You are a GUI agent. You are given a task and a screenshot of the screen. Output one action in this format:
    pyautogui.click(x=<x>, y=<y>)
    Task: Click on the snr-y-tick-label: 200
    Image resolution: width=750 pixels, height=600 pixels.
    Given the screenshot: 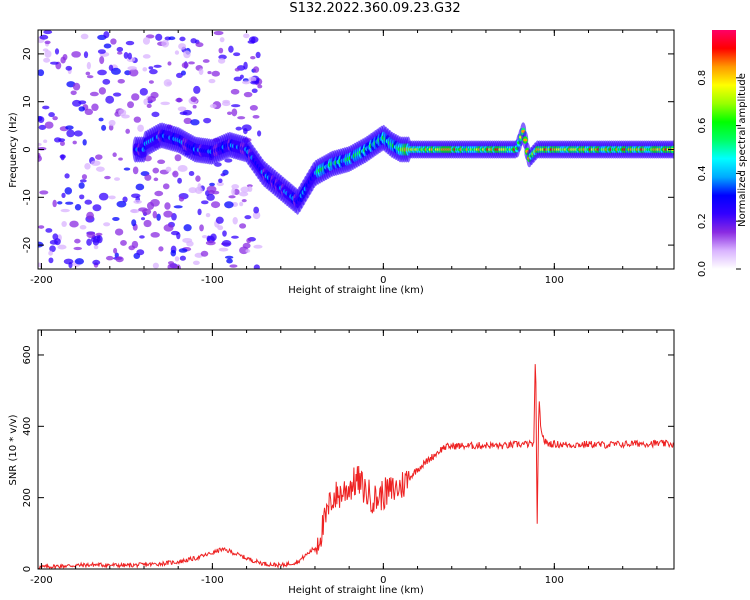 What is the action you would take?
    pyautogui.click(x=27, y=497)
    